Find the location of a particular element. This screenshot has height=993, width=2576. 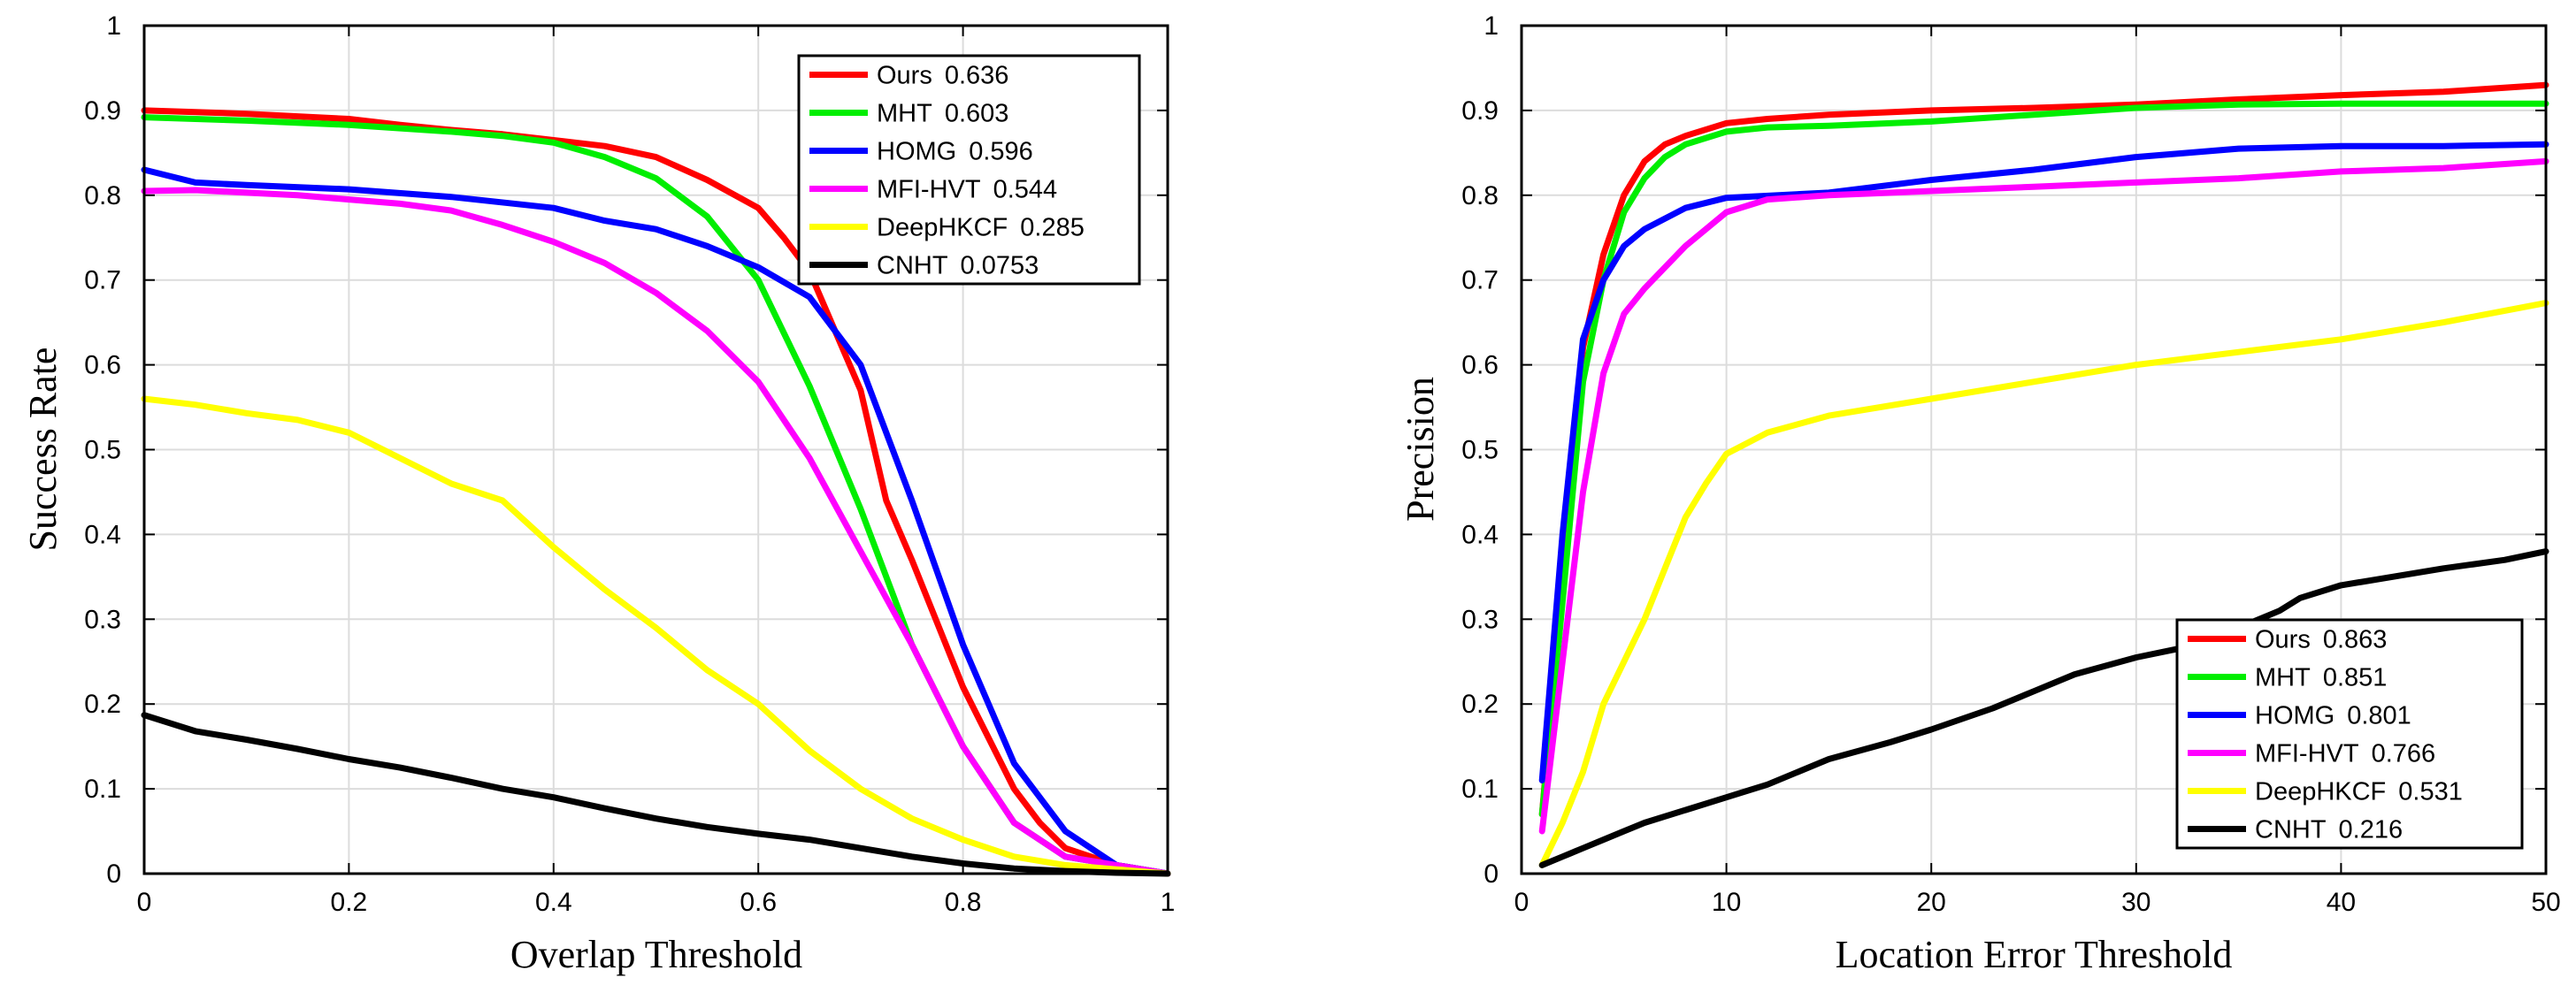

x-tick-label: 30 is located at coordinates (2135, 902).